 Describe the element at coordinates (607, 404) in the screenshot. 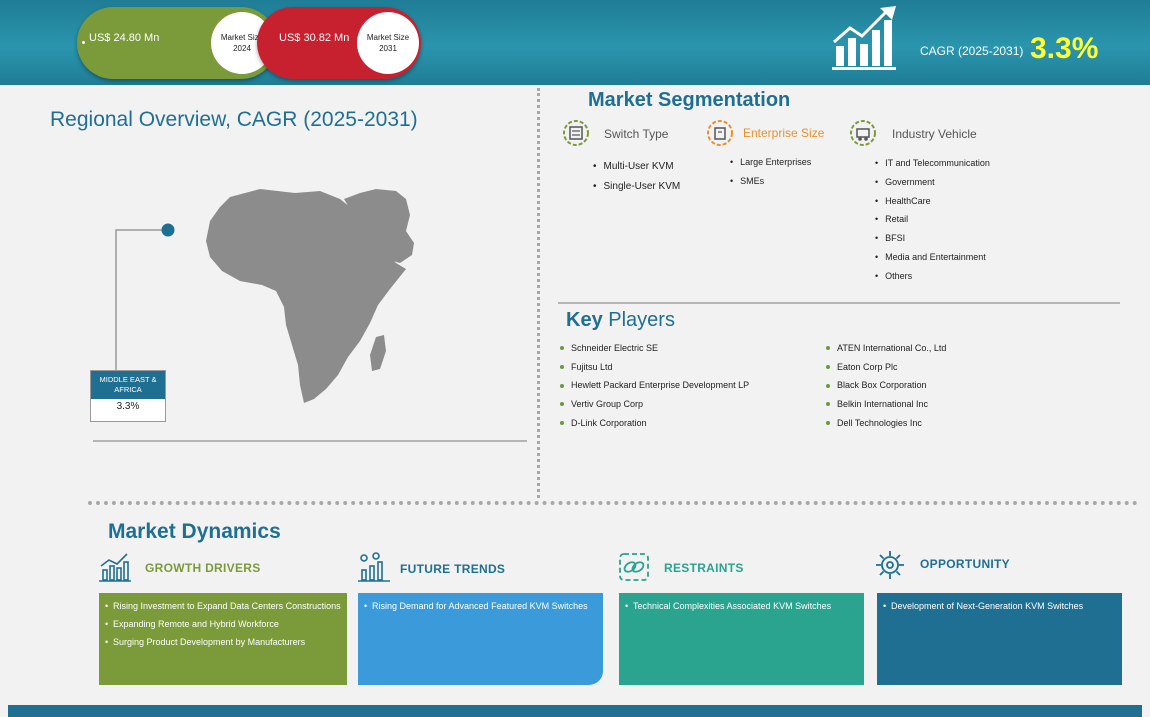

I see `player-item: Vertiv Group Corp` at that location.